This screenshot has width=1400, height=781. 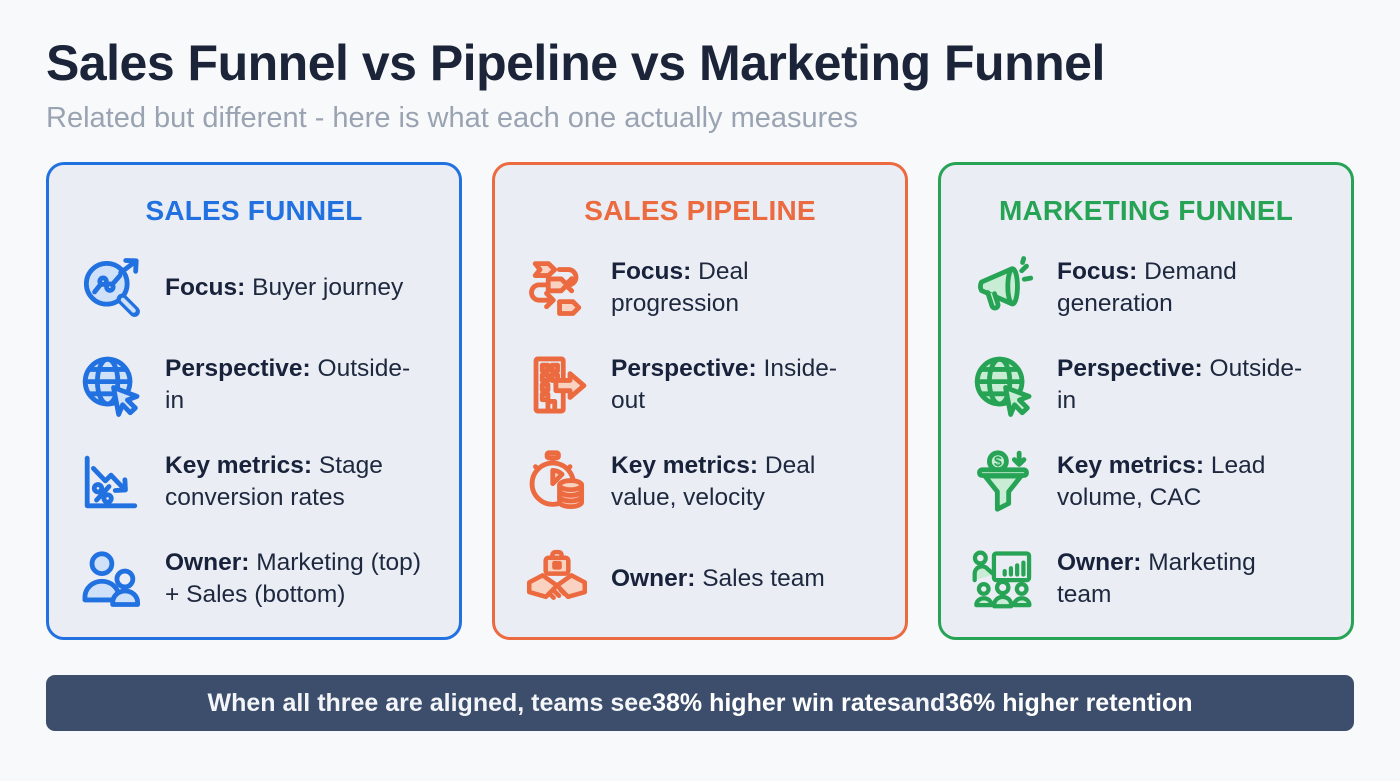 I want to click on row-key-metrics: Key metrics: Stage conversion rates, so click(x=262, y=481).